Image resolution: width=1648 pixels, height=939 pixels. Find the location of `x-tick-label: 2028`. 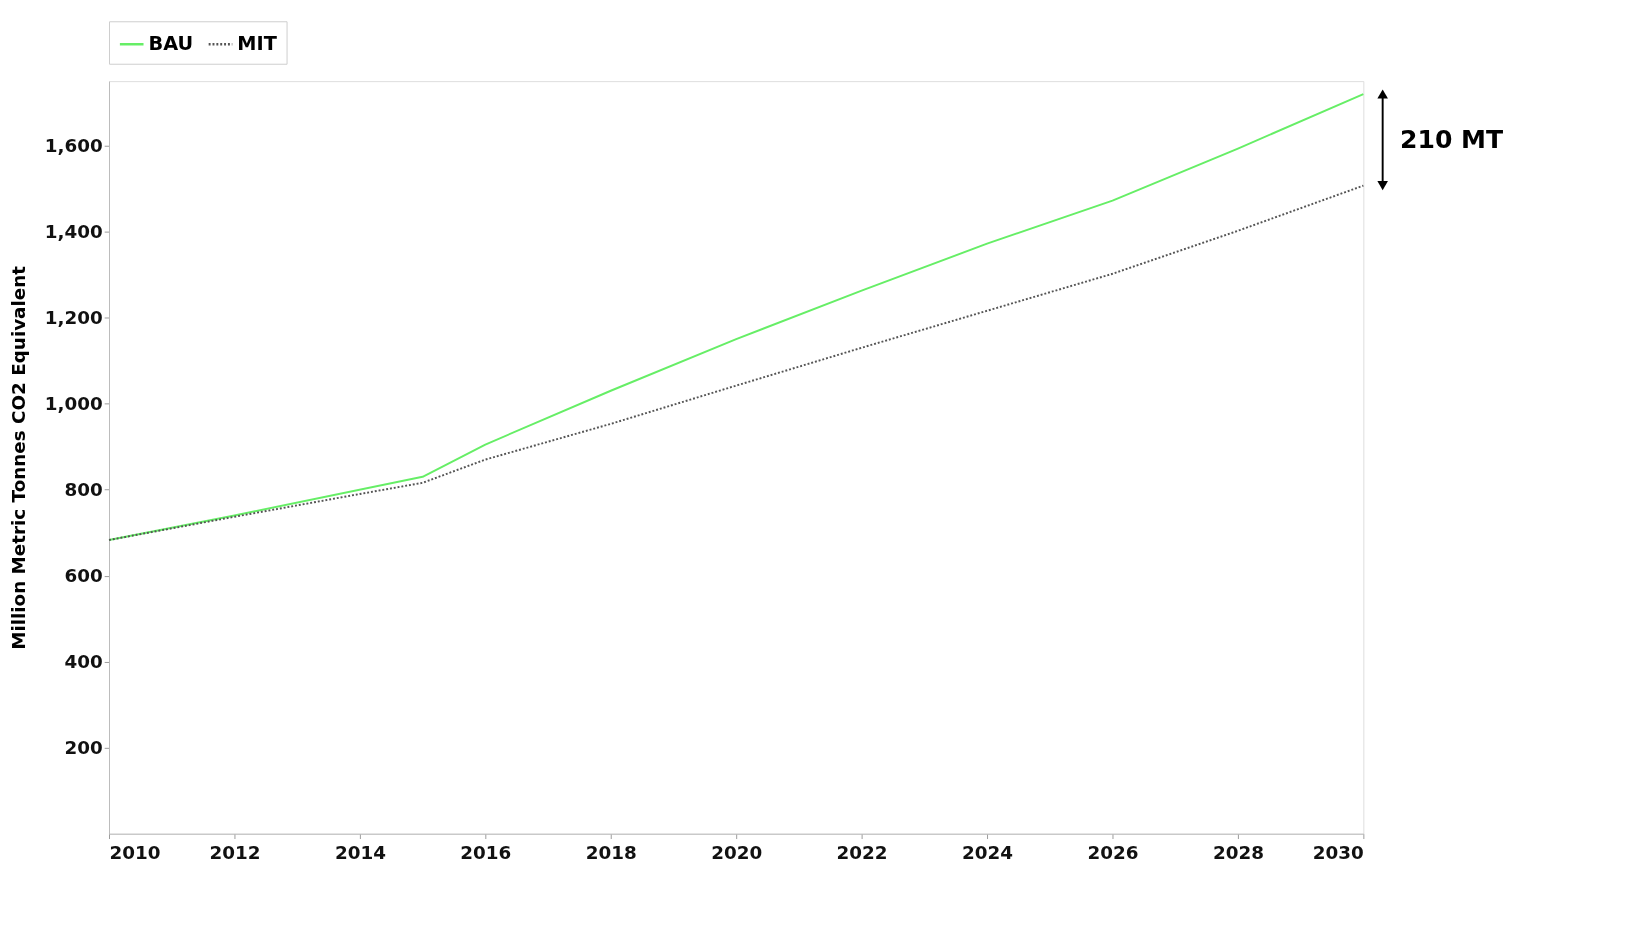

x-tick-label: 2028 is located at coordinates (1238, 853).